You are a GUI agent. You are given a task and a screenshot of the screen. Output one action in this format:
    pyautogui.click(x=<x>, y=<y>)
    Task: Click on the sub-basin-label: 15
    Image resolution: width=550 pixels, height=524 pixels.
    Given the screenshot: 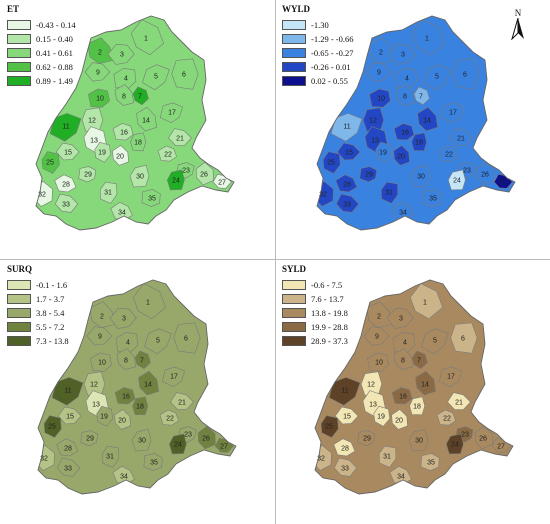 What is the action you would take?
    pyautogui.click(x=68, y=153)
    